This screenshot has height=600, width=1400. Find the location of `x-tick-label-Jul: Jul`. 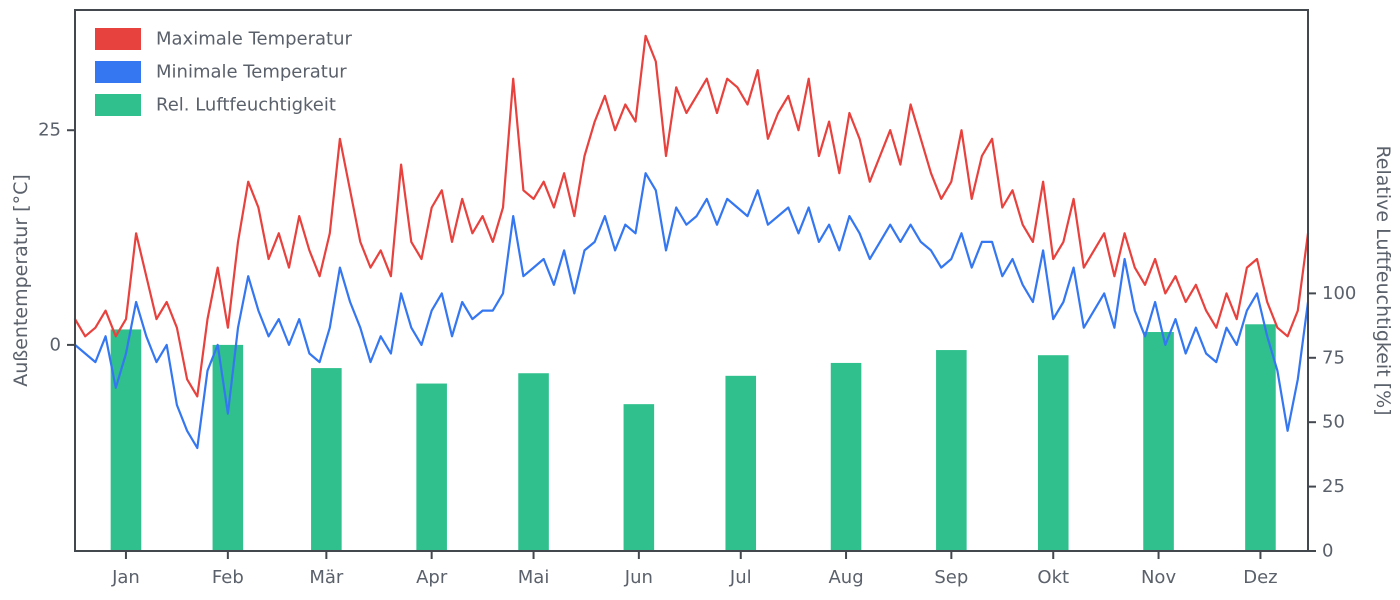

x-tick-label-Jul: Jul is located at coordinates (740, 577).